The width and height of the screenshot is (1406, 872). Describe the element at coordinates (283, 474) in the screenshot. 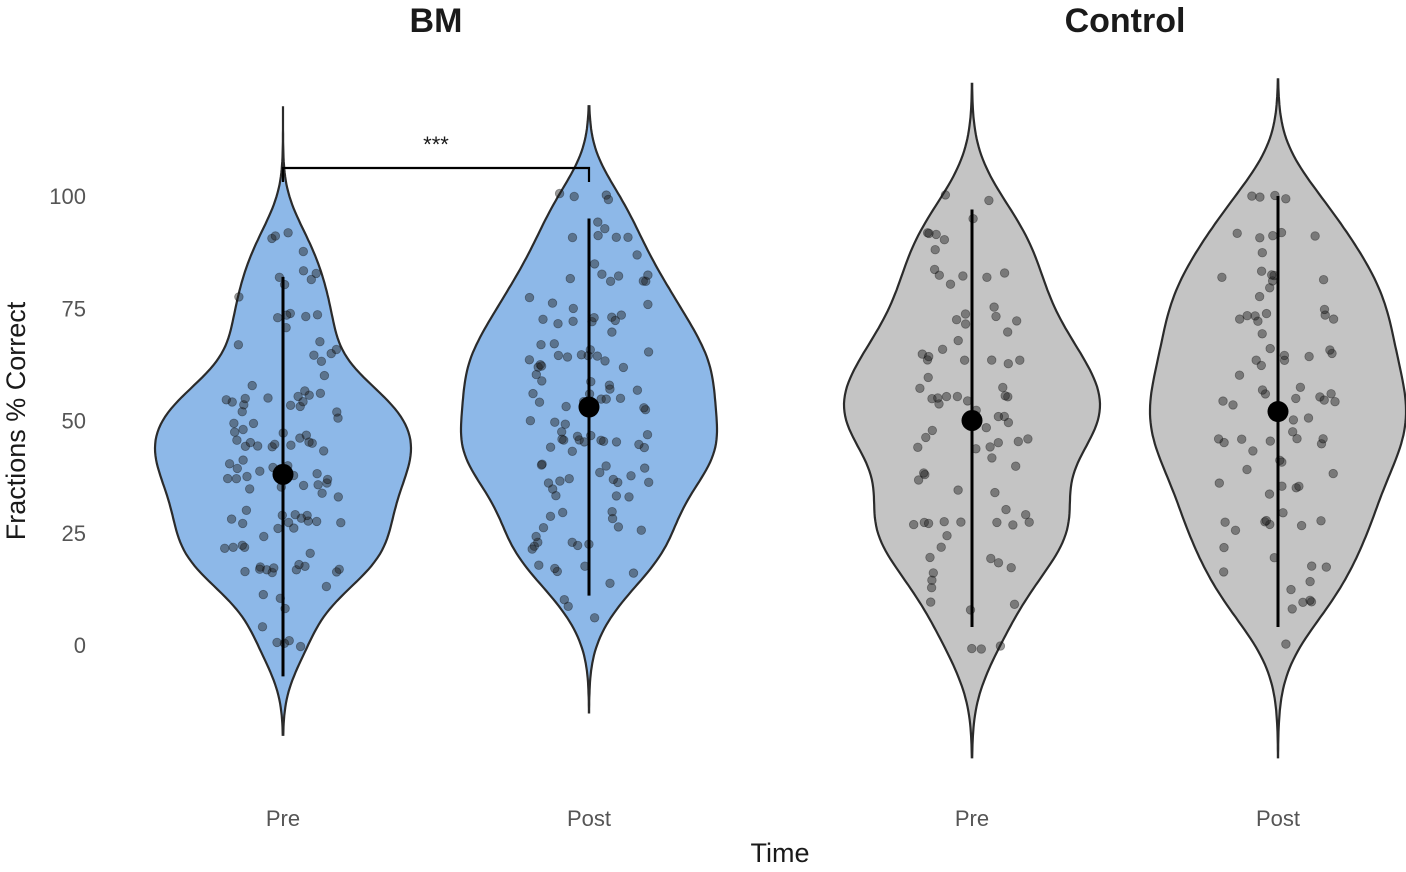

I see `mean-point` at that location.